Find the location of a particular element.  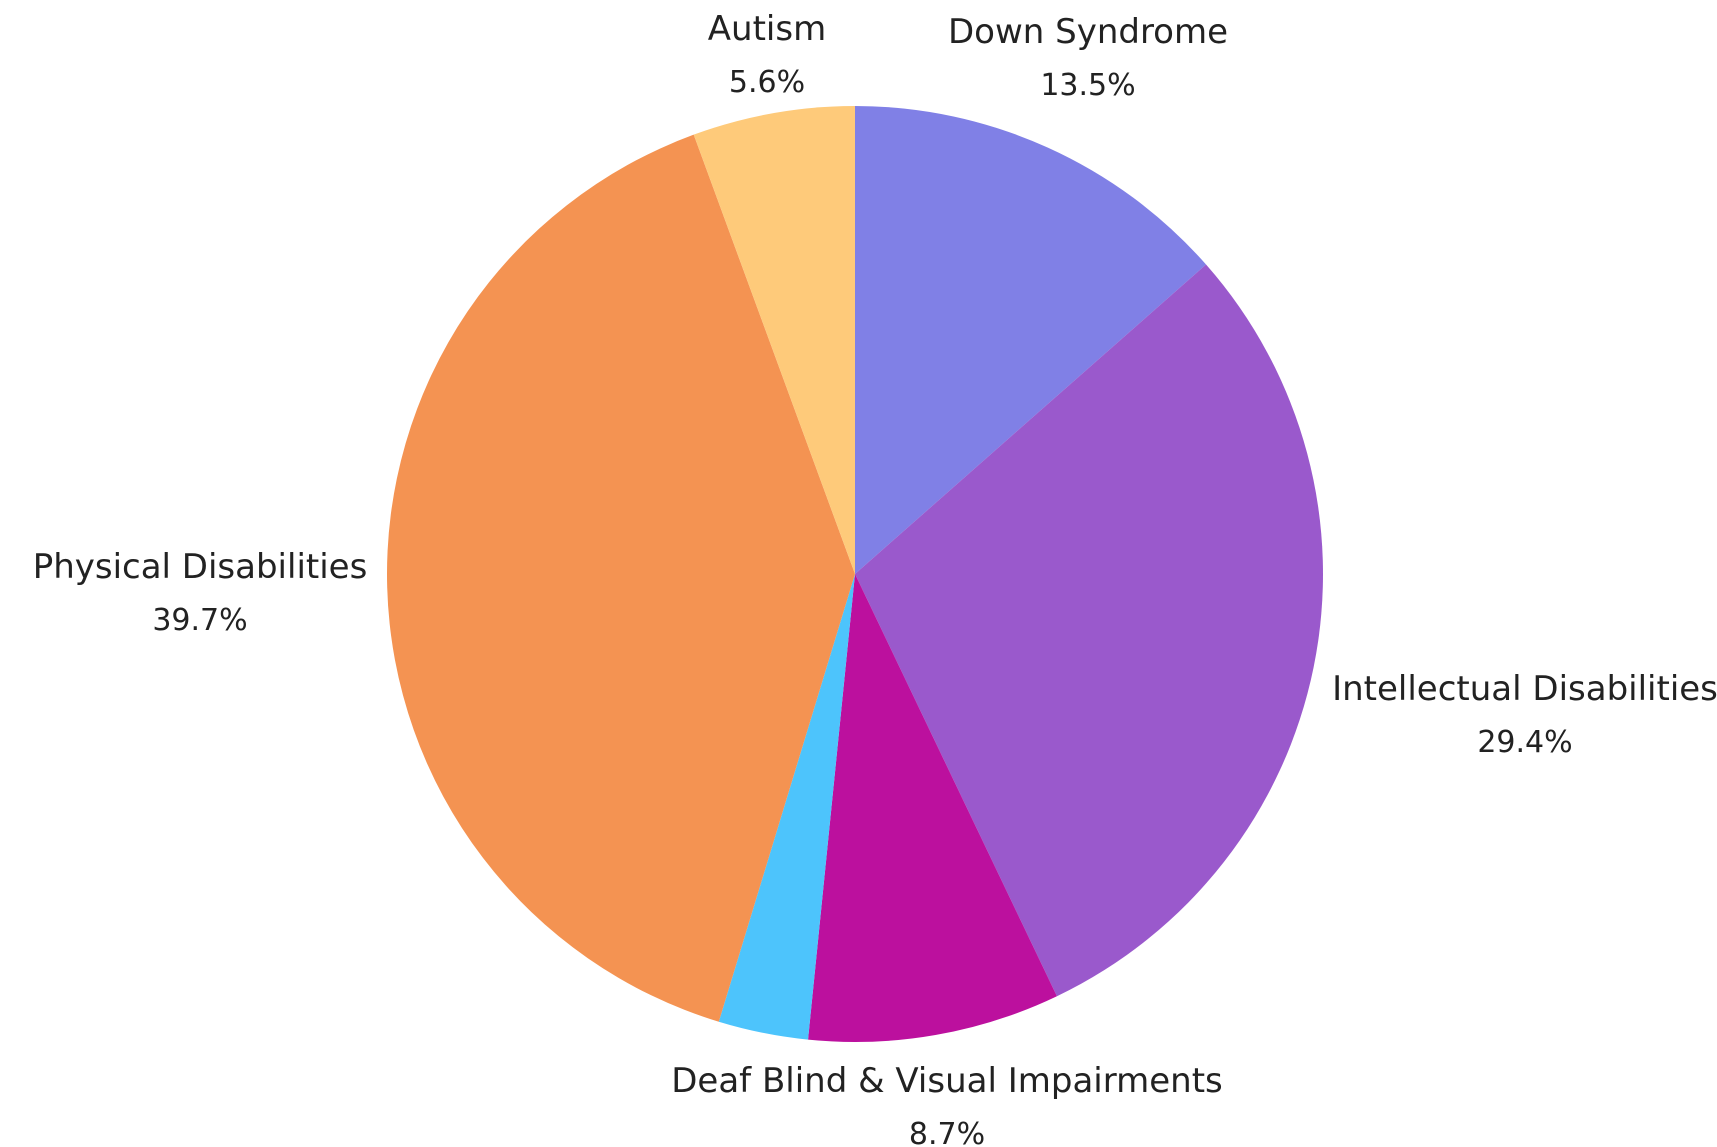

slice-label-physical-disabilities: Physical Disabilities is located at coordinates (200, 567).